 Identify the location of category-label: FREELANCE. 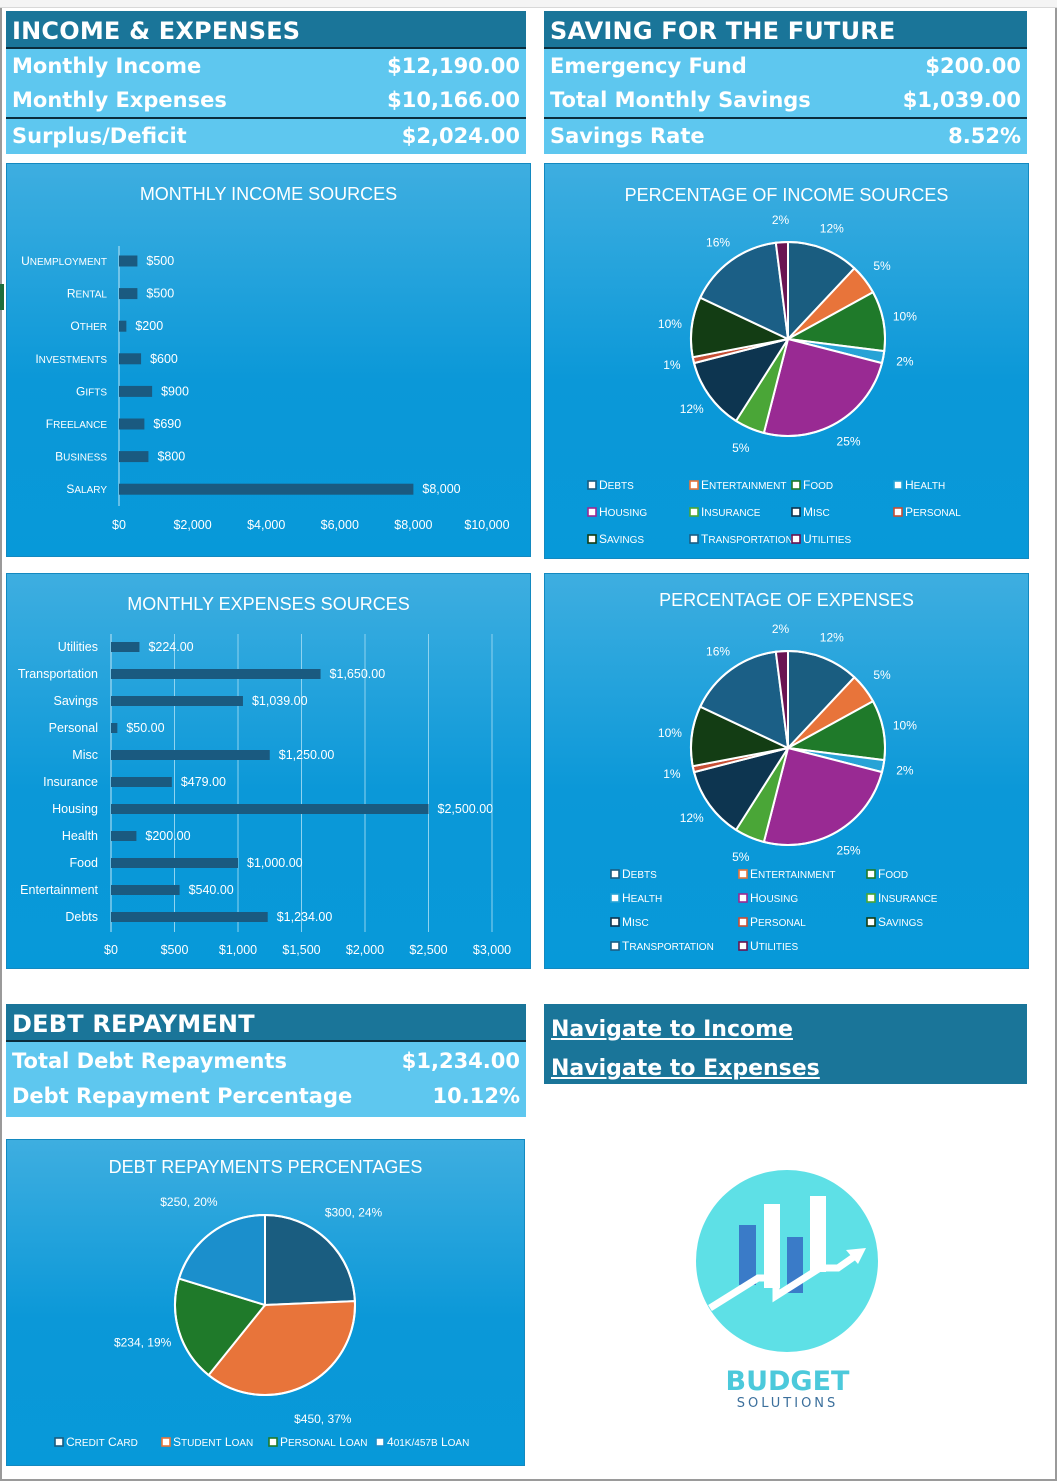
(77, 424).